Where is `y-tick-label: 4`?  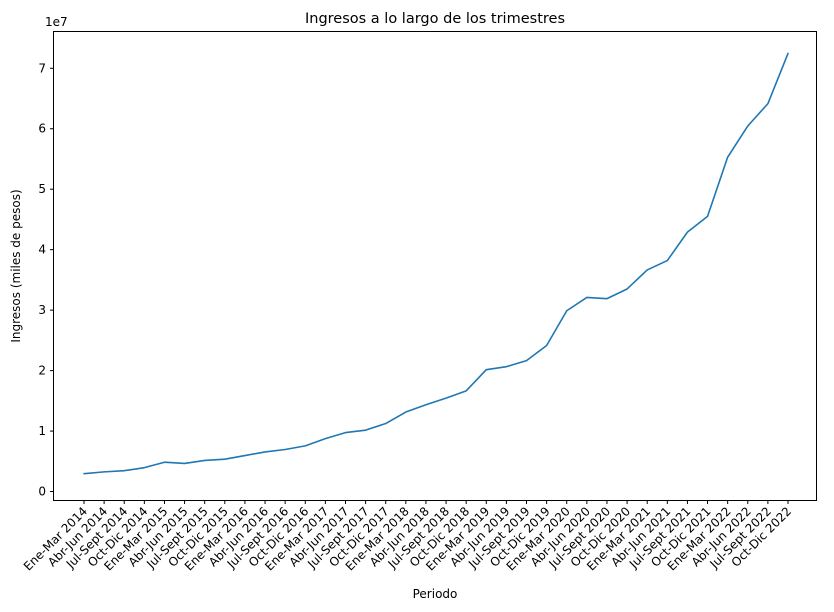 y-tick-label: 4 is located at coordinates (42, 250).